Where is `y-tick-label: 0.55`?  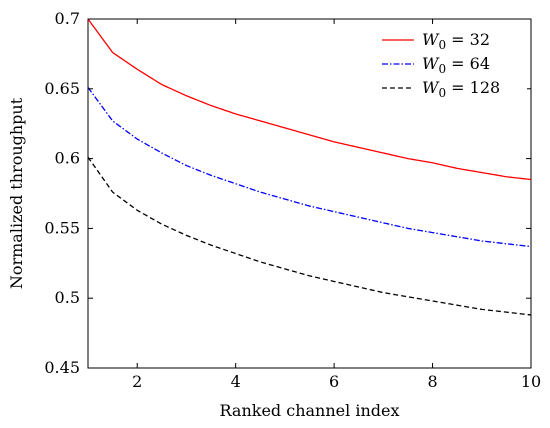
y-tick-label: 0.55 is located at coordinates (62, 227).